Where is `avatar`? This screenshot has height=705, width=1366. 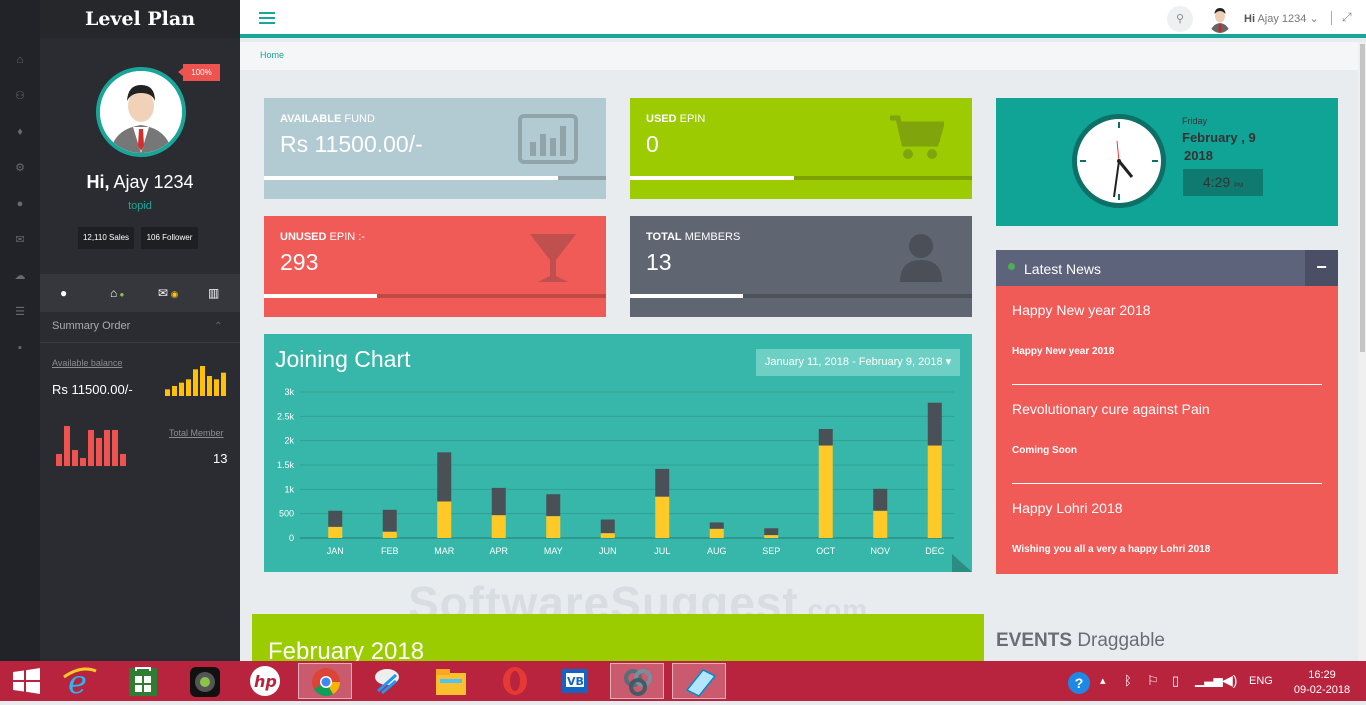 avatar is located at coordinates (141, 112).